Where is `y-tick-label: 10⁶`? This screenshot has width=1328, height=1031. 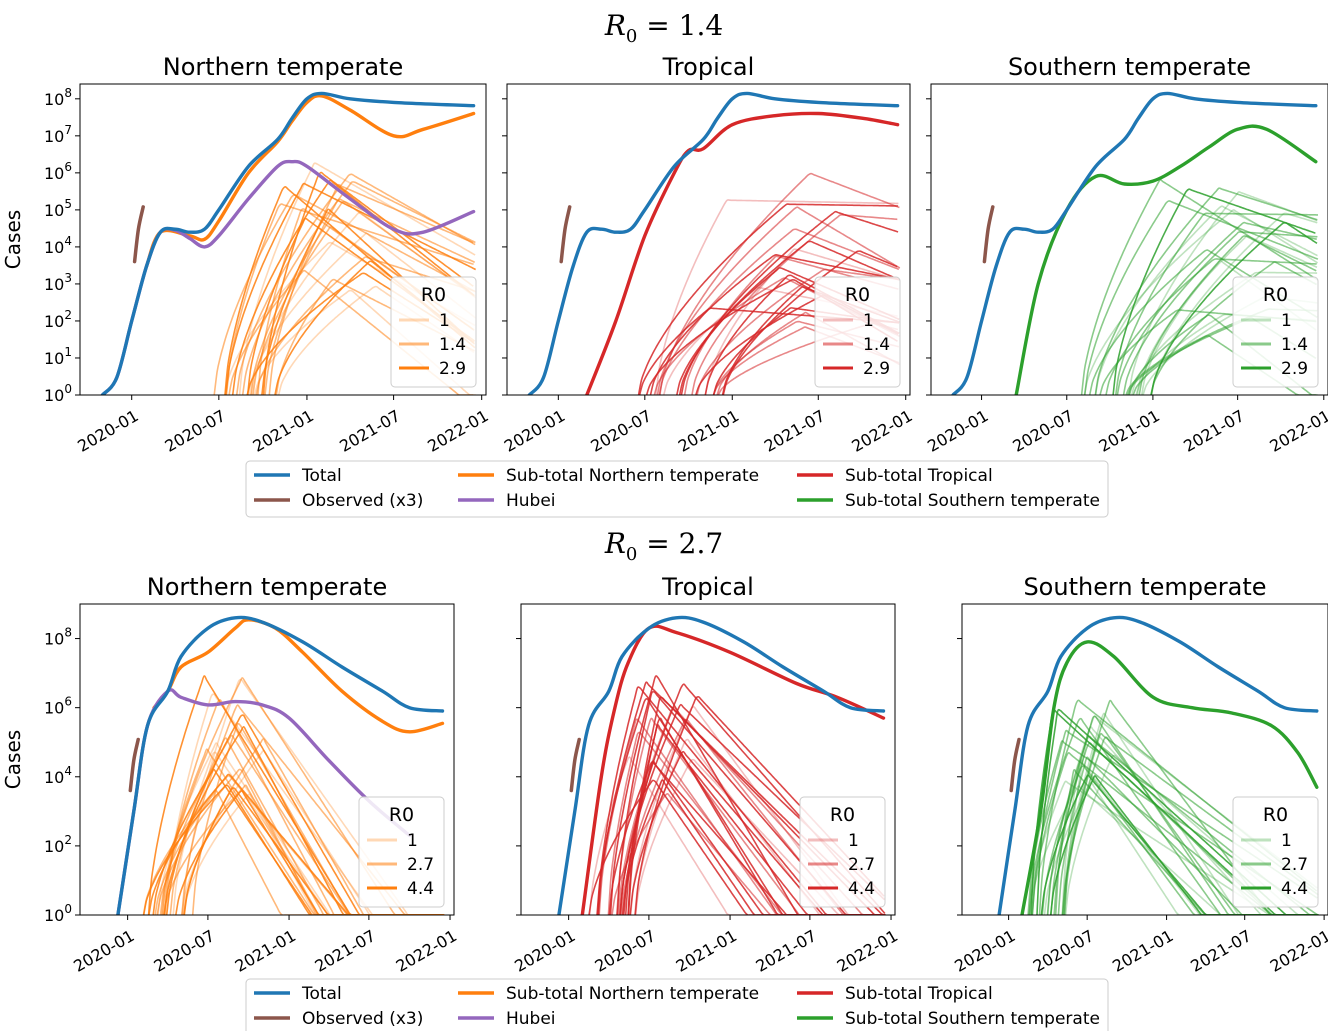 y-tick-label: 10⁶ is located at coordinates (58, 706).